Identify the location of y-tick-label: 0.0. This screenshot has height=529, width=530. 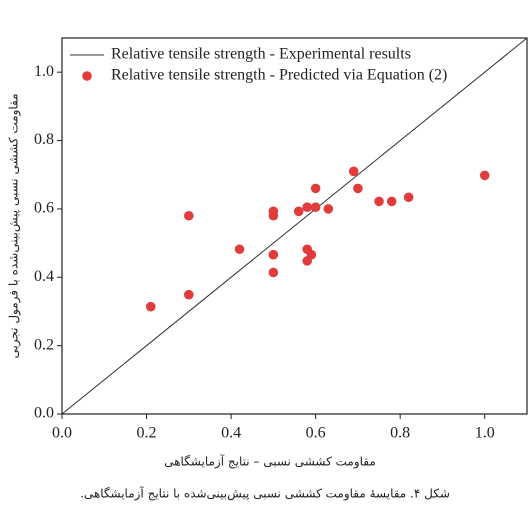
(44, 413).